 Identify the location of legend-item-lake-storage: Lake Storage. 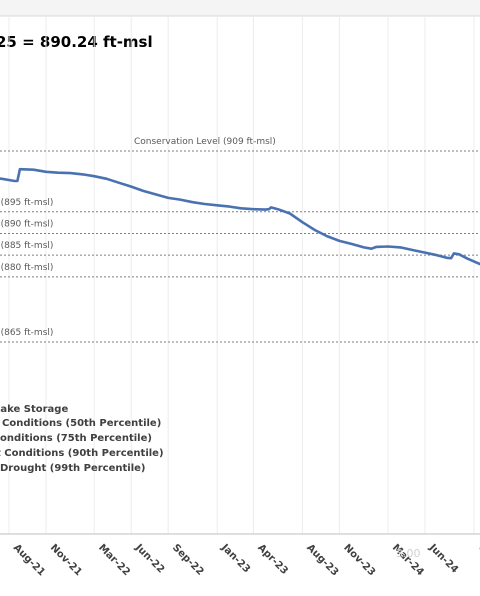
(34, 409).